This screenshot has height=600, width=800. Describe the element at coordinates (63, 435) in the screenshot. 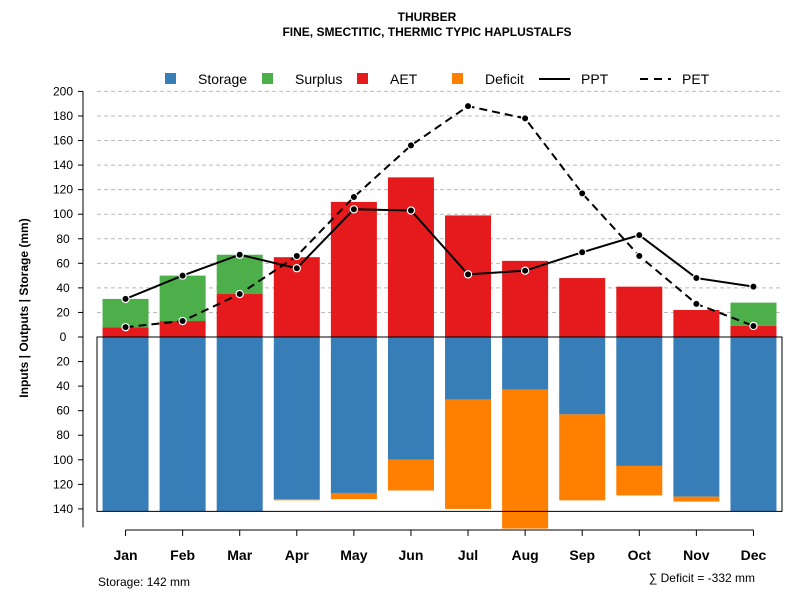

I see `y-tick-label: 80` at that location.